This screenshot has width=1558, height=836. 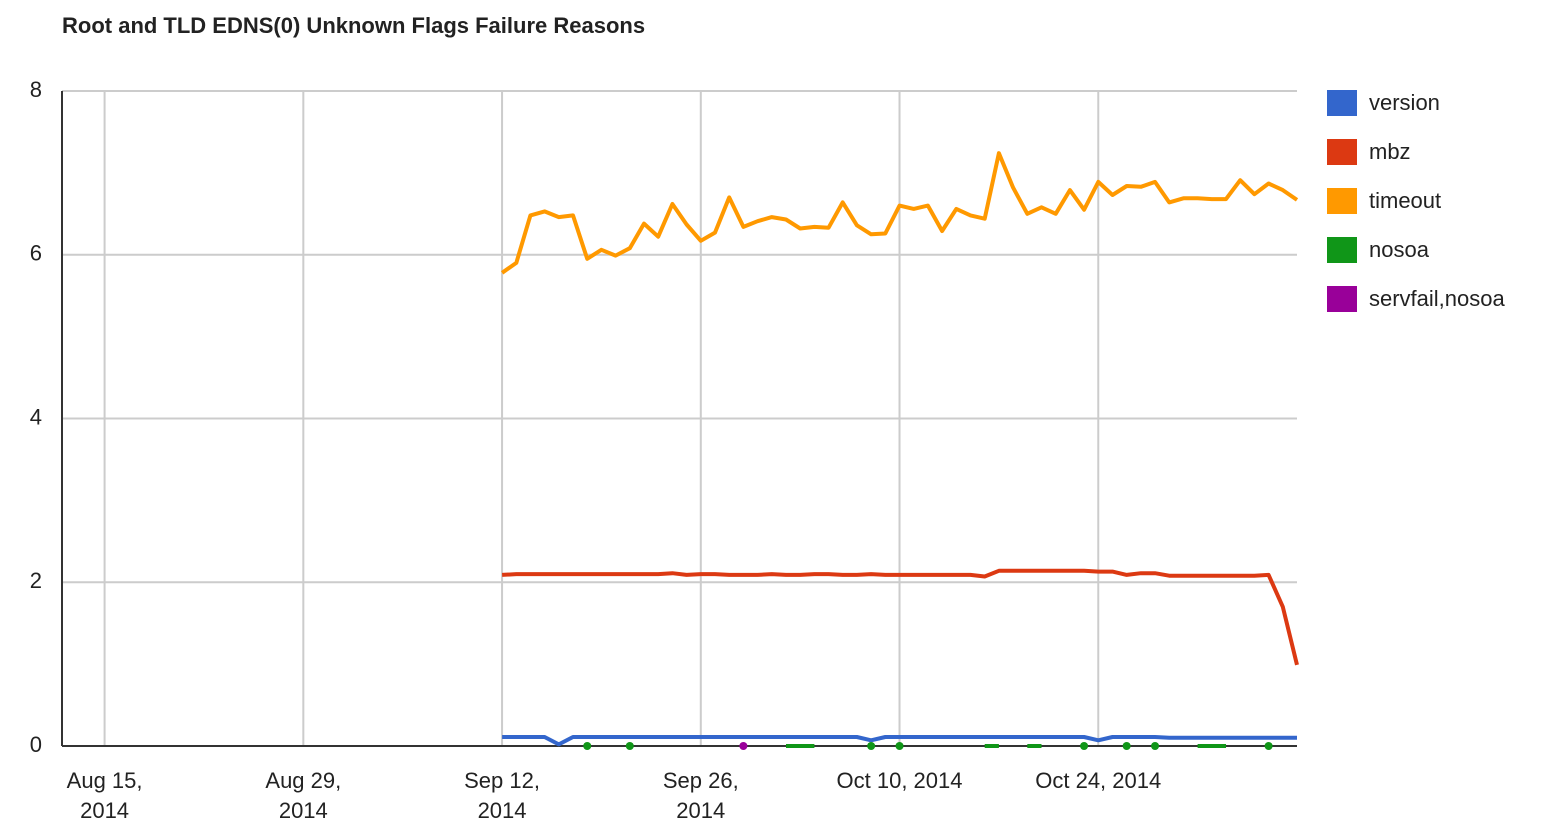 What do you see at coordinates (502, 795) in the screenshot?
I see `x-tick-label: Sep 12, 2014` at bounding box center [502, 795].